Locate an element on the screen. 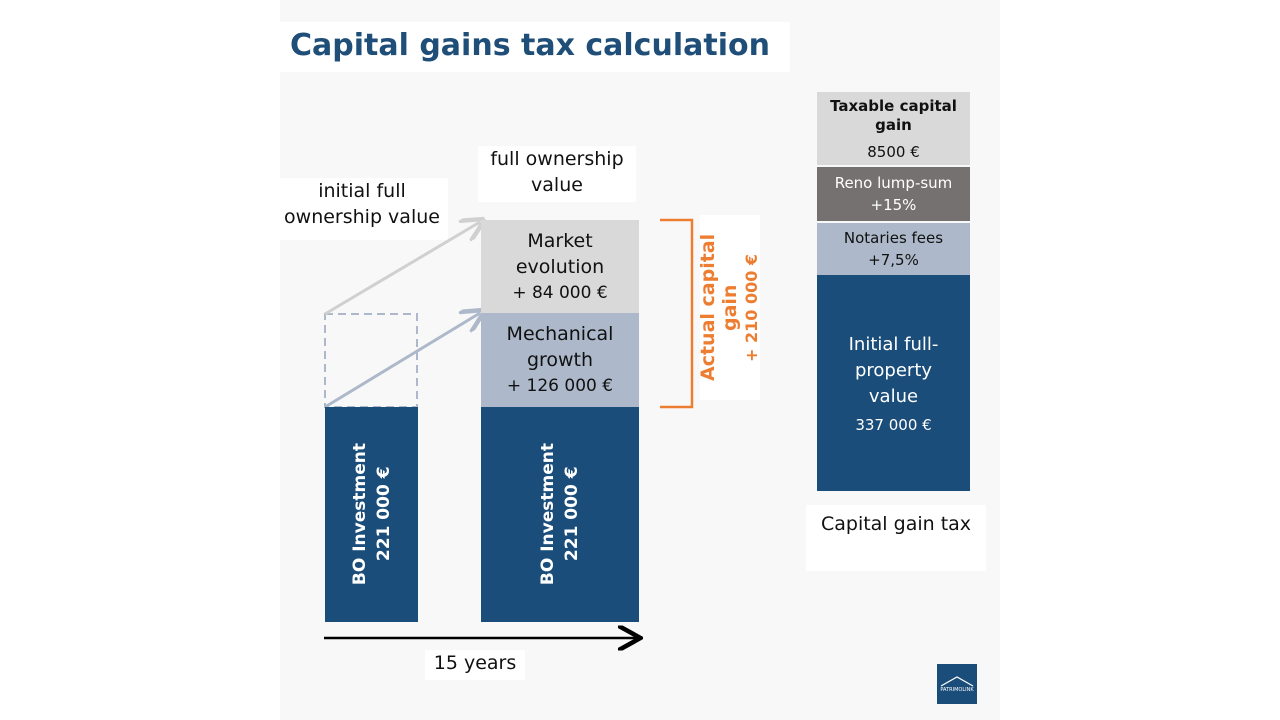 Image resolution: width=1280 pixels, height=720 pixels. reno-value: +15% is located at coordinates (893, 205).